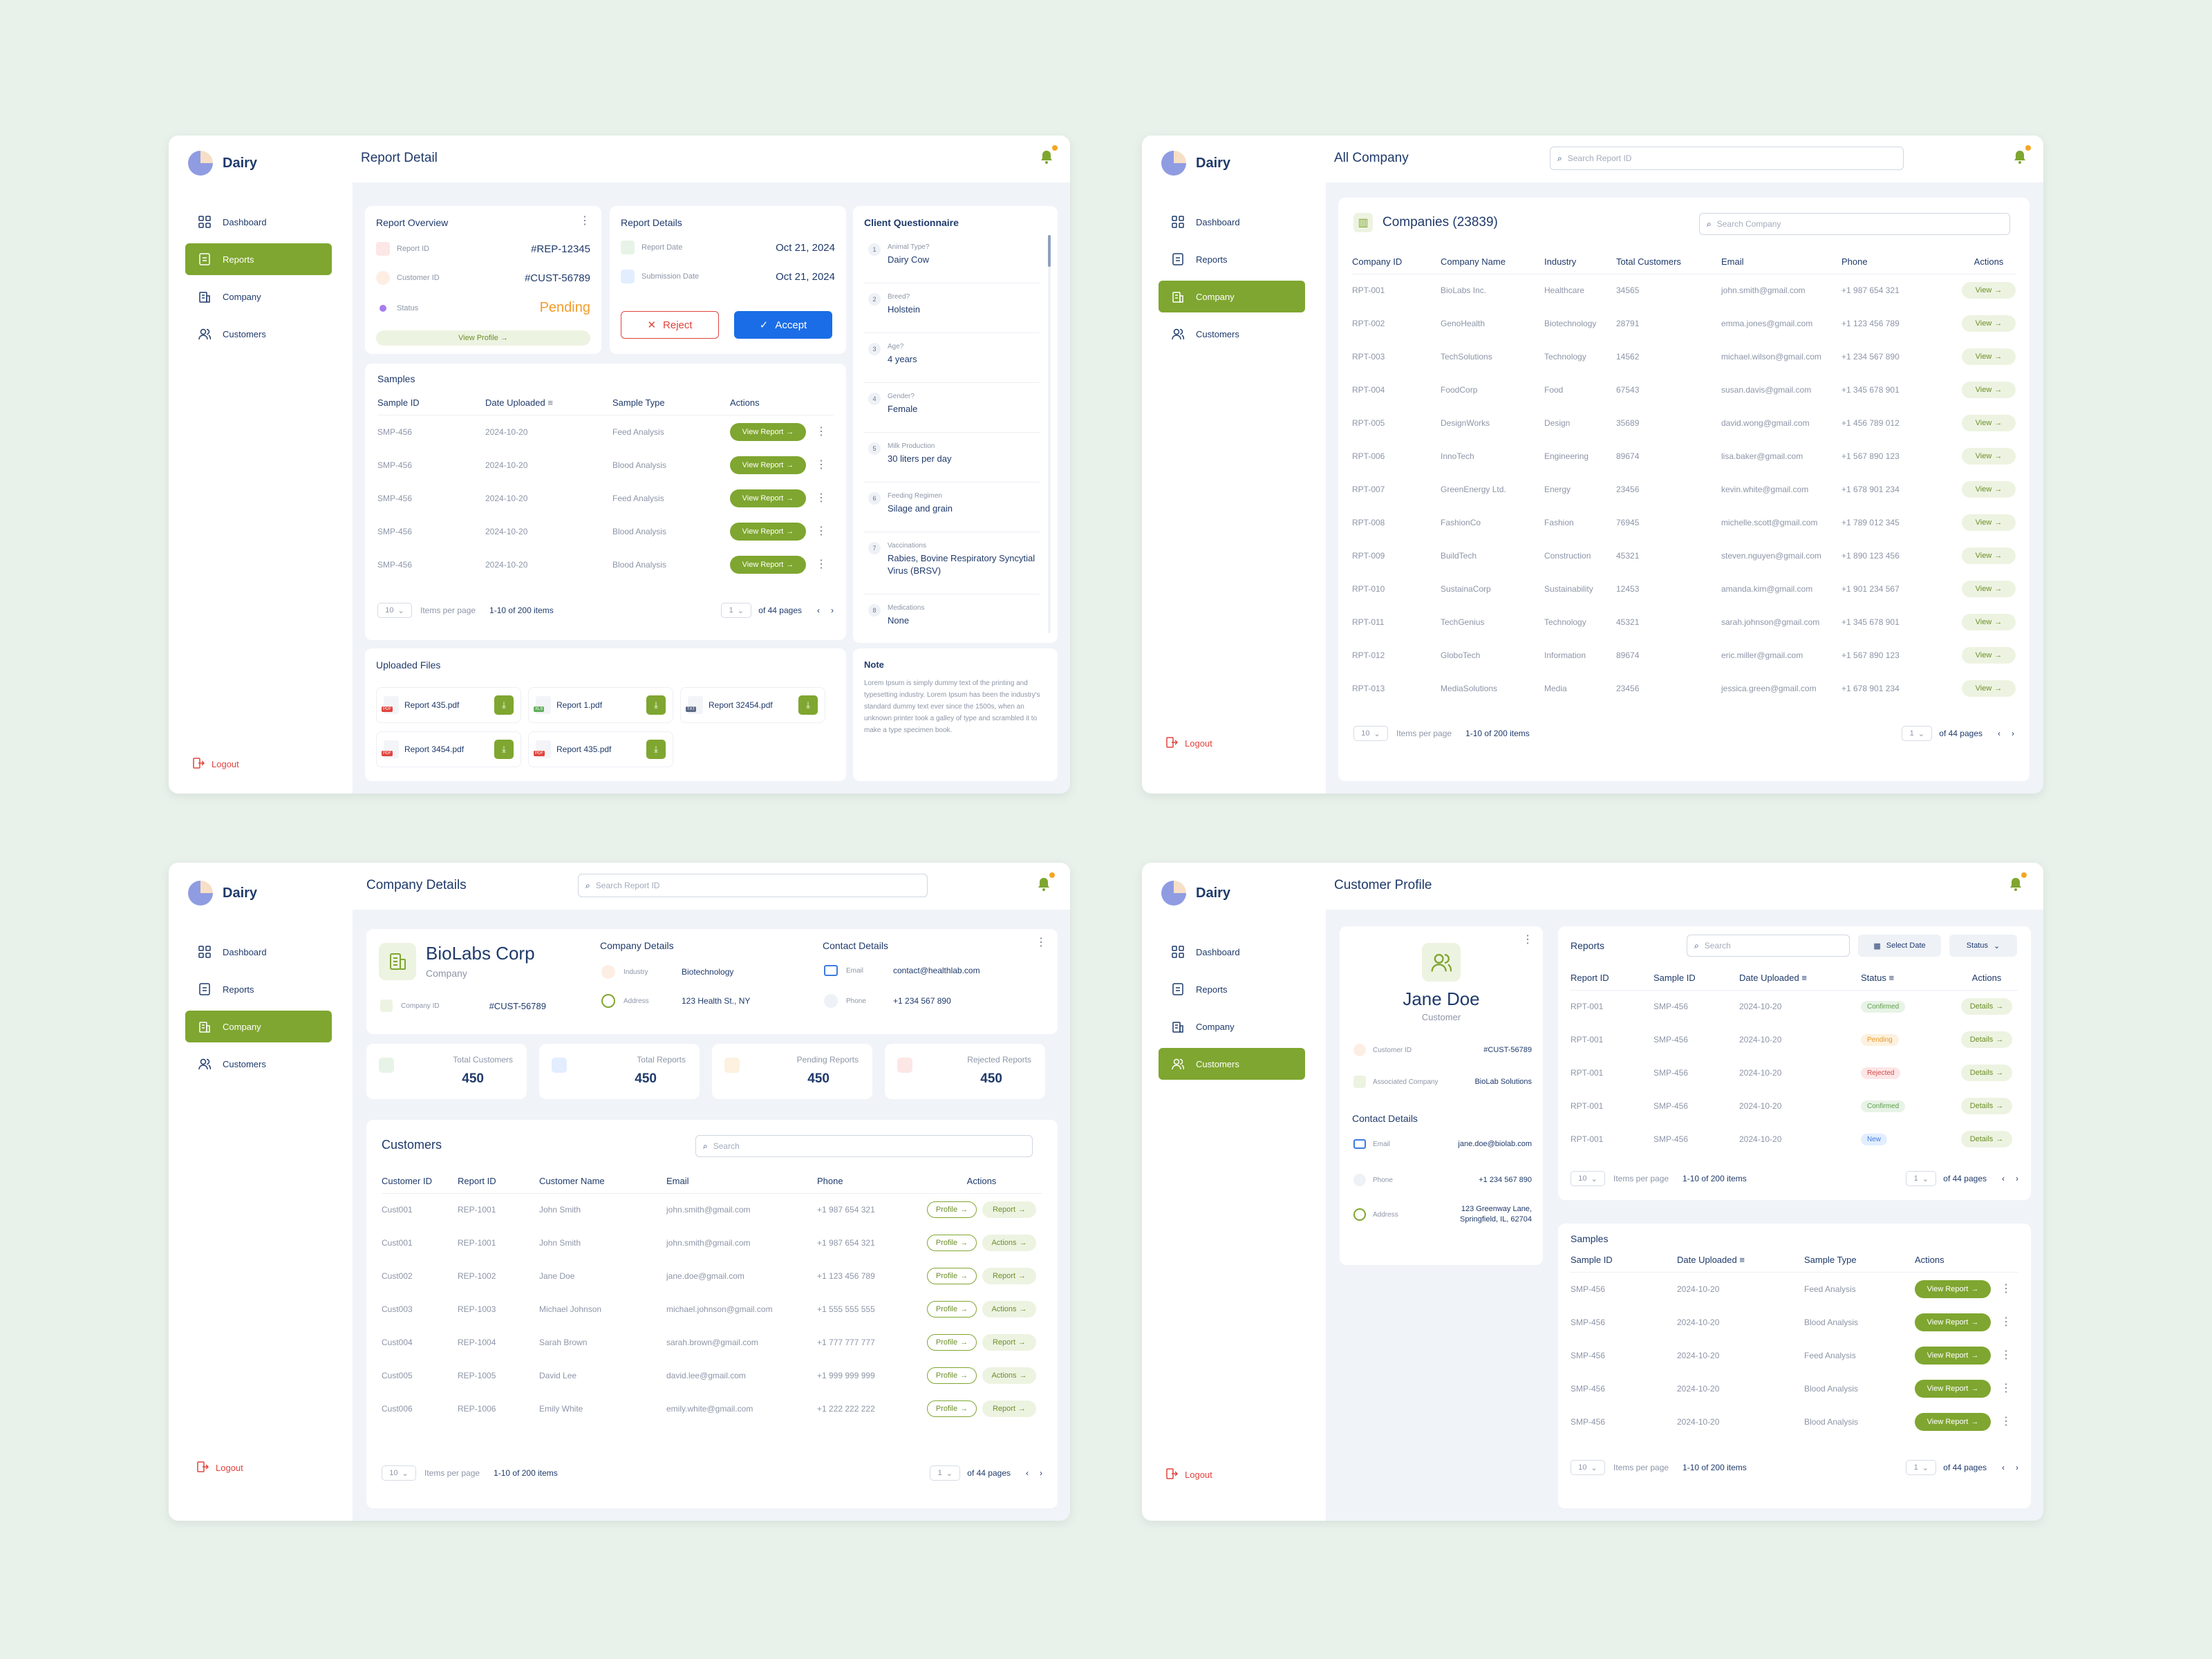 The image size is (2212, 1659). Describe the element at coordinates (600, 705) in the screenshot. I see `uploaded-file: XLS Report 1.pdf ⤓` at that location.